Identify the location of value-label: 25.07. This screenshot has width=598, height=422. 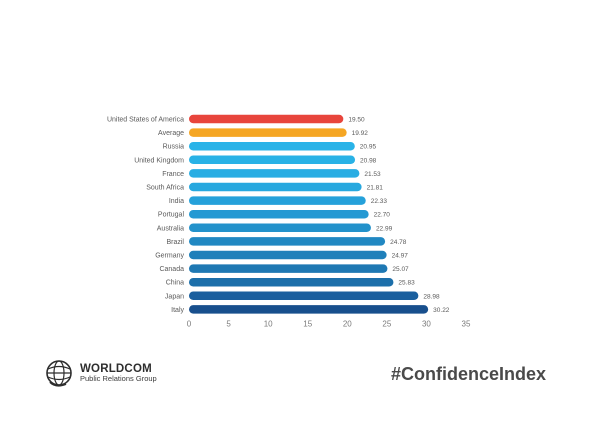
(400, 269).